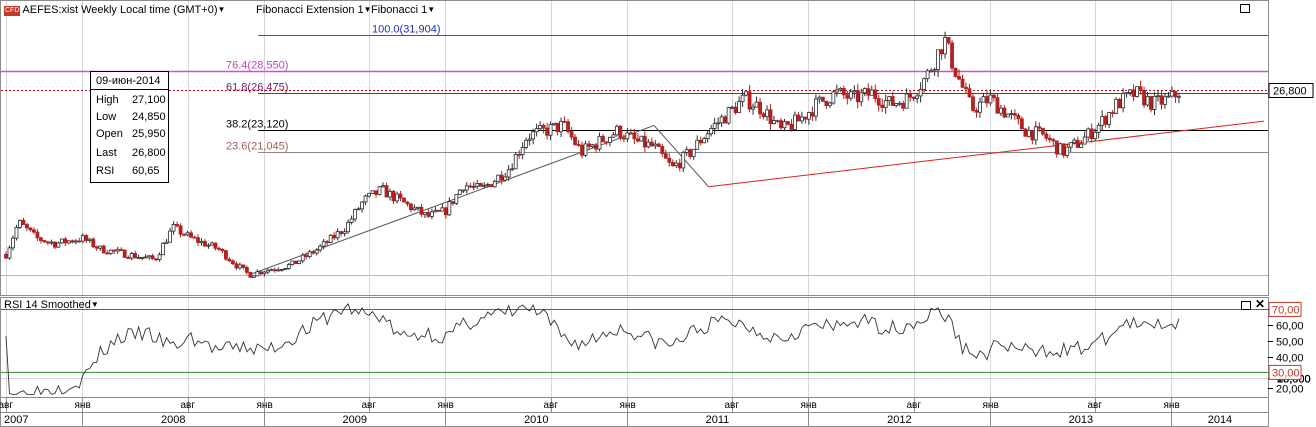 Image resolution: width=1316 pixels, height=427 pixels. I want to click on fibonacci-tag: Fibonacci 1▼, so click(403, 9).